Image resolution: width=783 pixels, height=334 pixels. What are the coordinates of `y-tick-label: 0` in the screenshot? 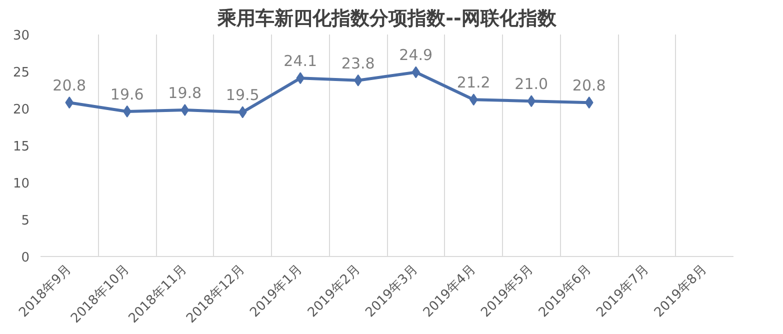 It's located at (25, 258).